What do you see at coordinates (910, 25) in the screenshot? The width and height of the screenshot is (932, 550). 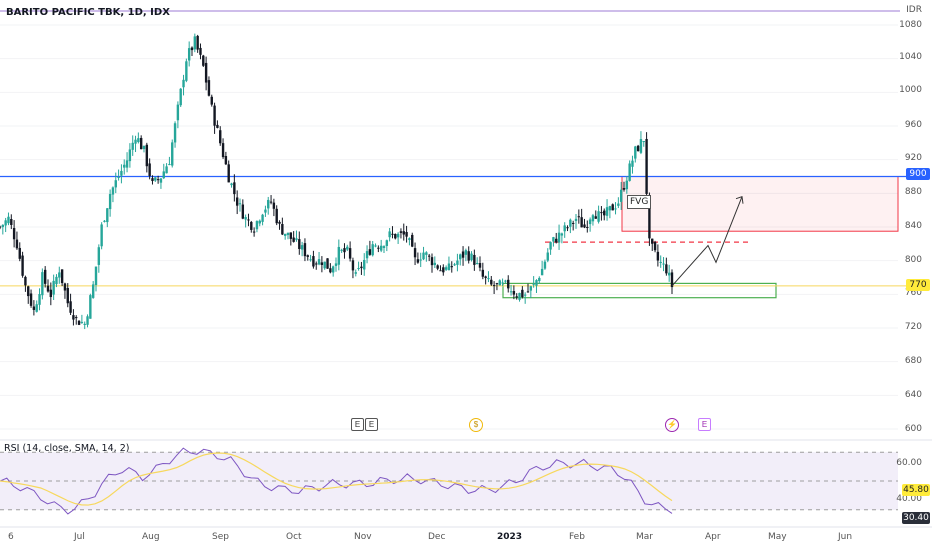 I see `price-tick: 1080` at bounding box center [910, 25].